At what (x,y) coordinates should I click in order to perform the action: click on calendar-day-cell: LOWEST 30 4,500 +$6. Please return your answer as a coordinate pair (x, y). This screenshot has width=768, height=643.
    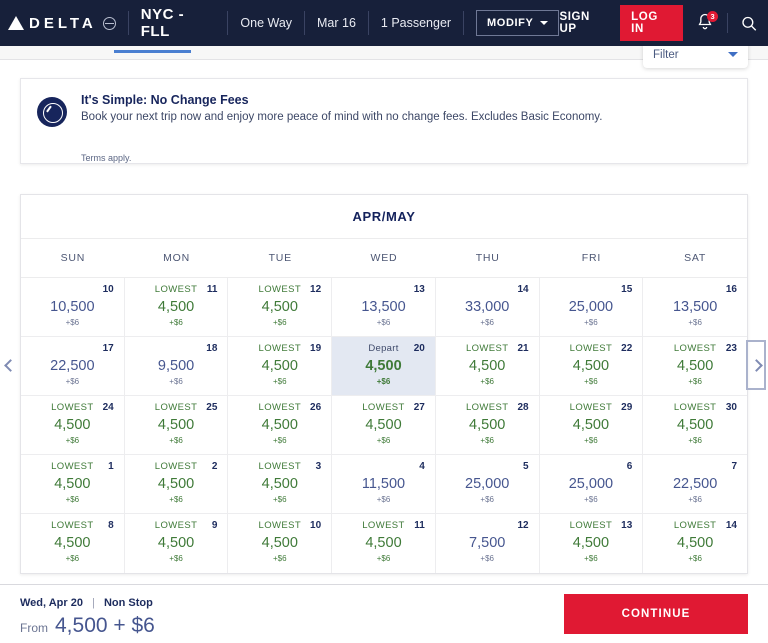
    Looking at the image, I should click on (695, 425).